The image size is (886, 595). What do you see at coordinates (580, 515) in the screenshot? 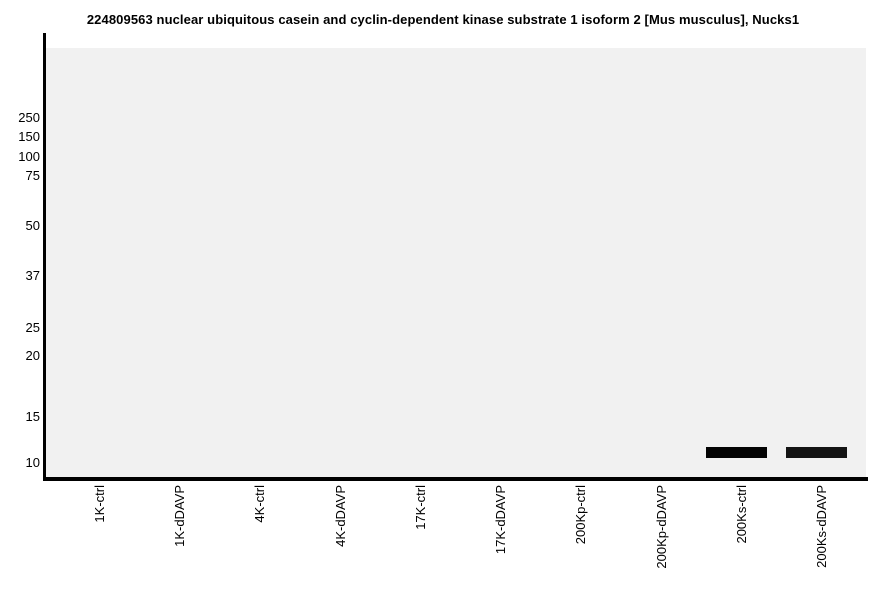
I see `lane-label: 200Kp-ctrl` at bounding box center [580, 515].